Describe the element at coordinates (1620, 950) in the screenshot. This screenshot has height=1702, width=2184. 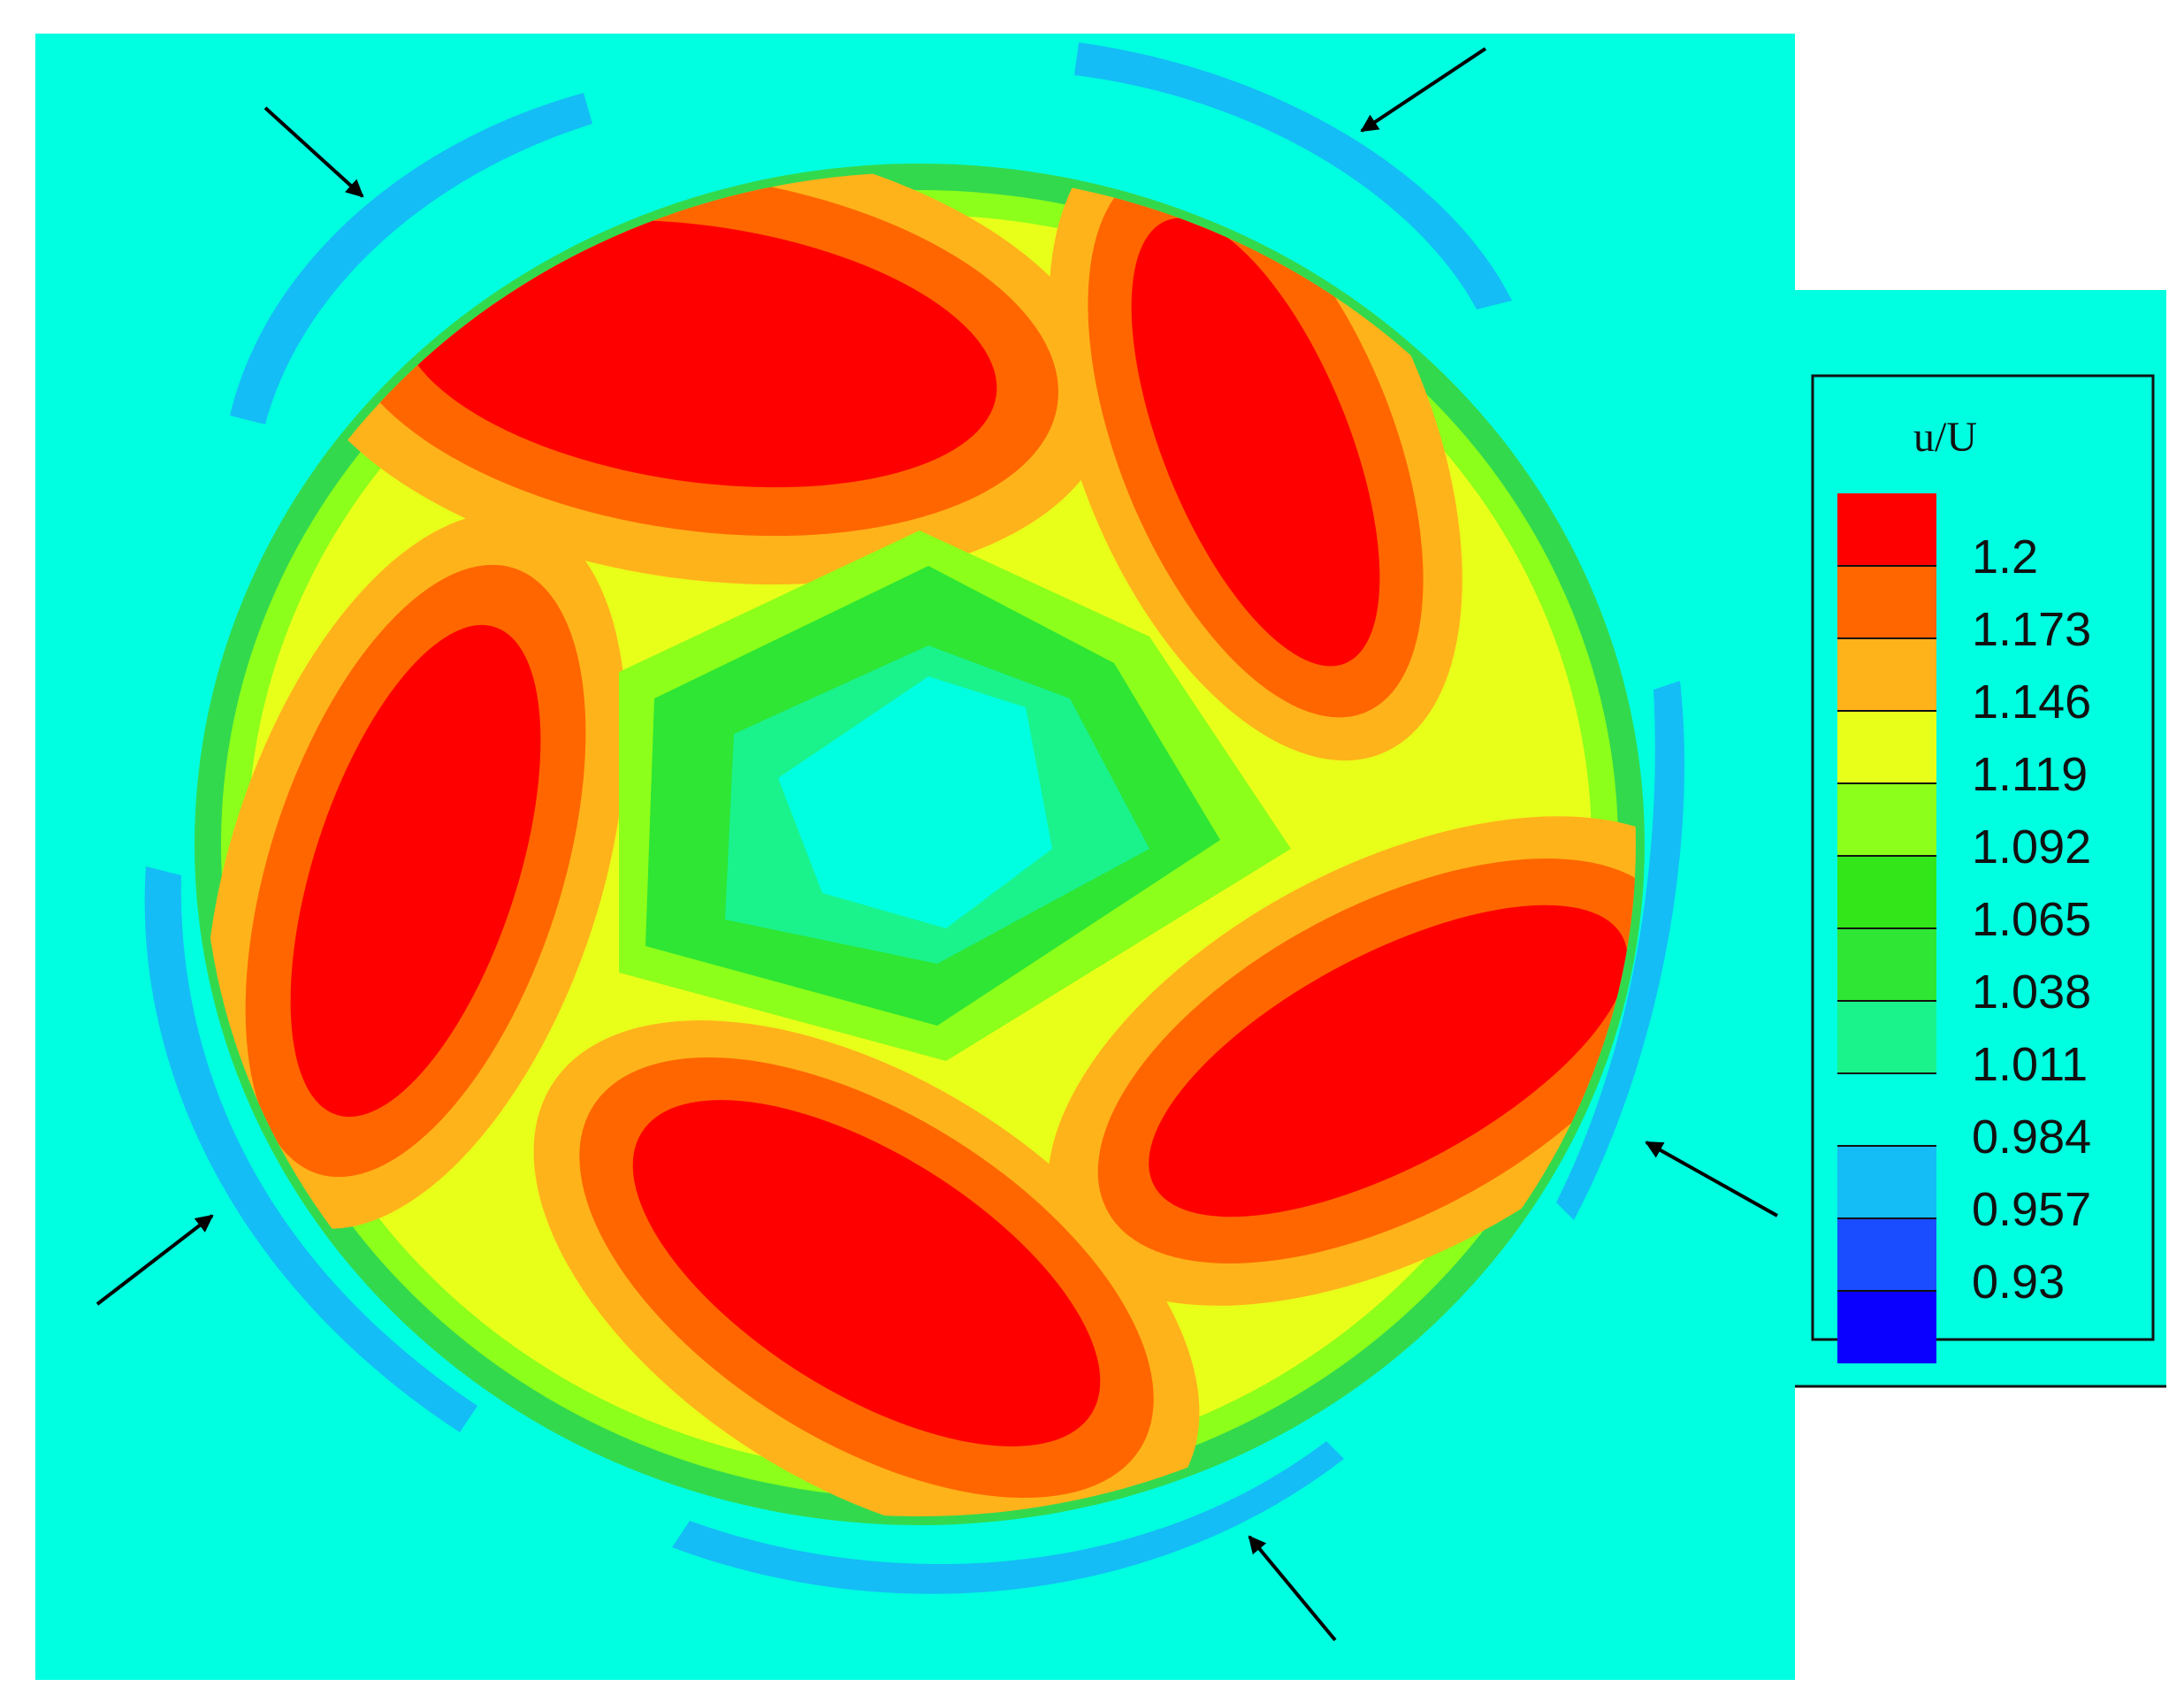
I see `band-right` at that location.